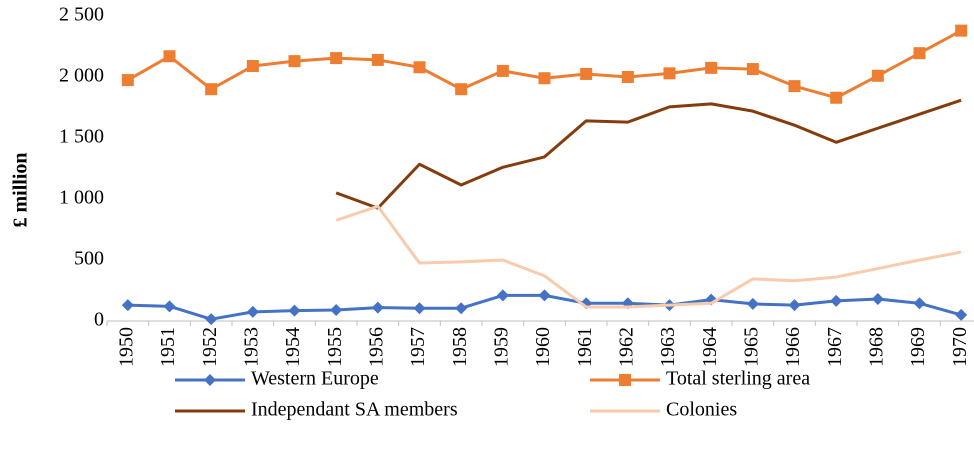 This screenshot has width=974, height=462. Describe the element at coordinates (460, 347) in the screenshot. I see `x-tick-label: 1958` at that location.